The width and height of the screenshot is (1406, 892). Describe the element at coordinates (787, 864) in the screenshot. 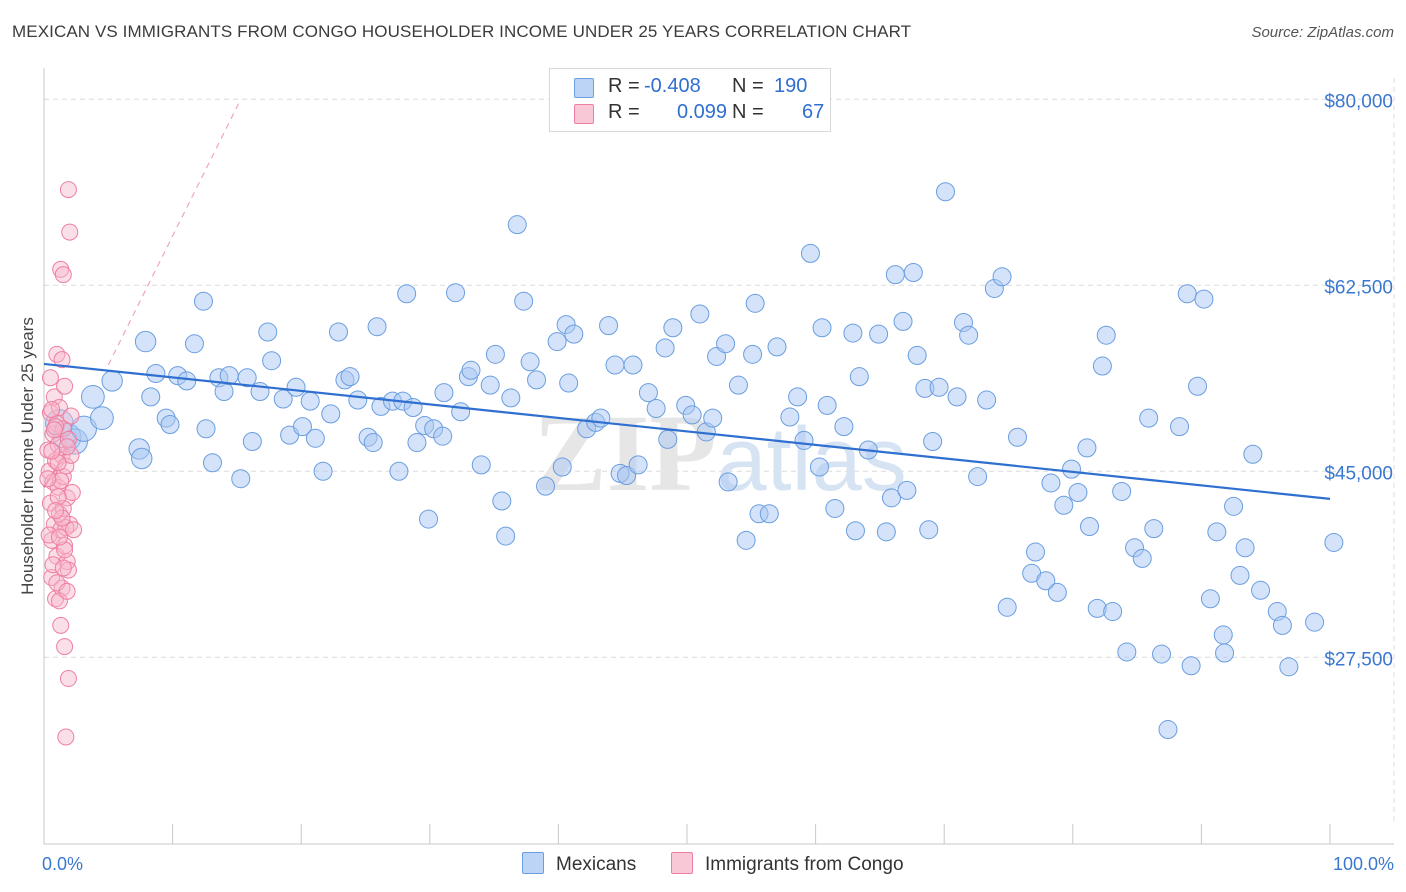

I see `bottom-legend-congo: Immigrants from Congo` at that location.